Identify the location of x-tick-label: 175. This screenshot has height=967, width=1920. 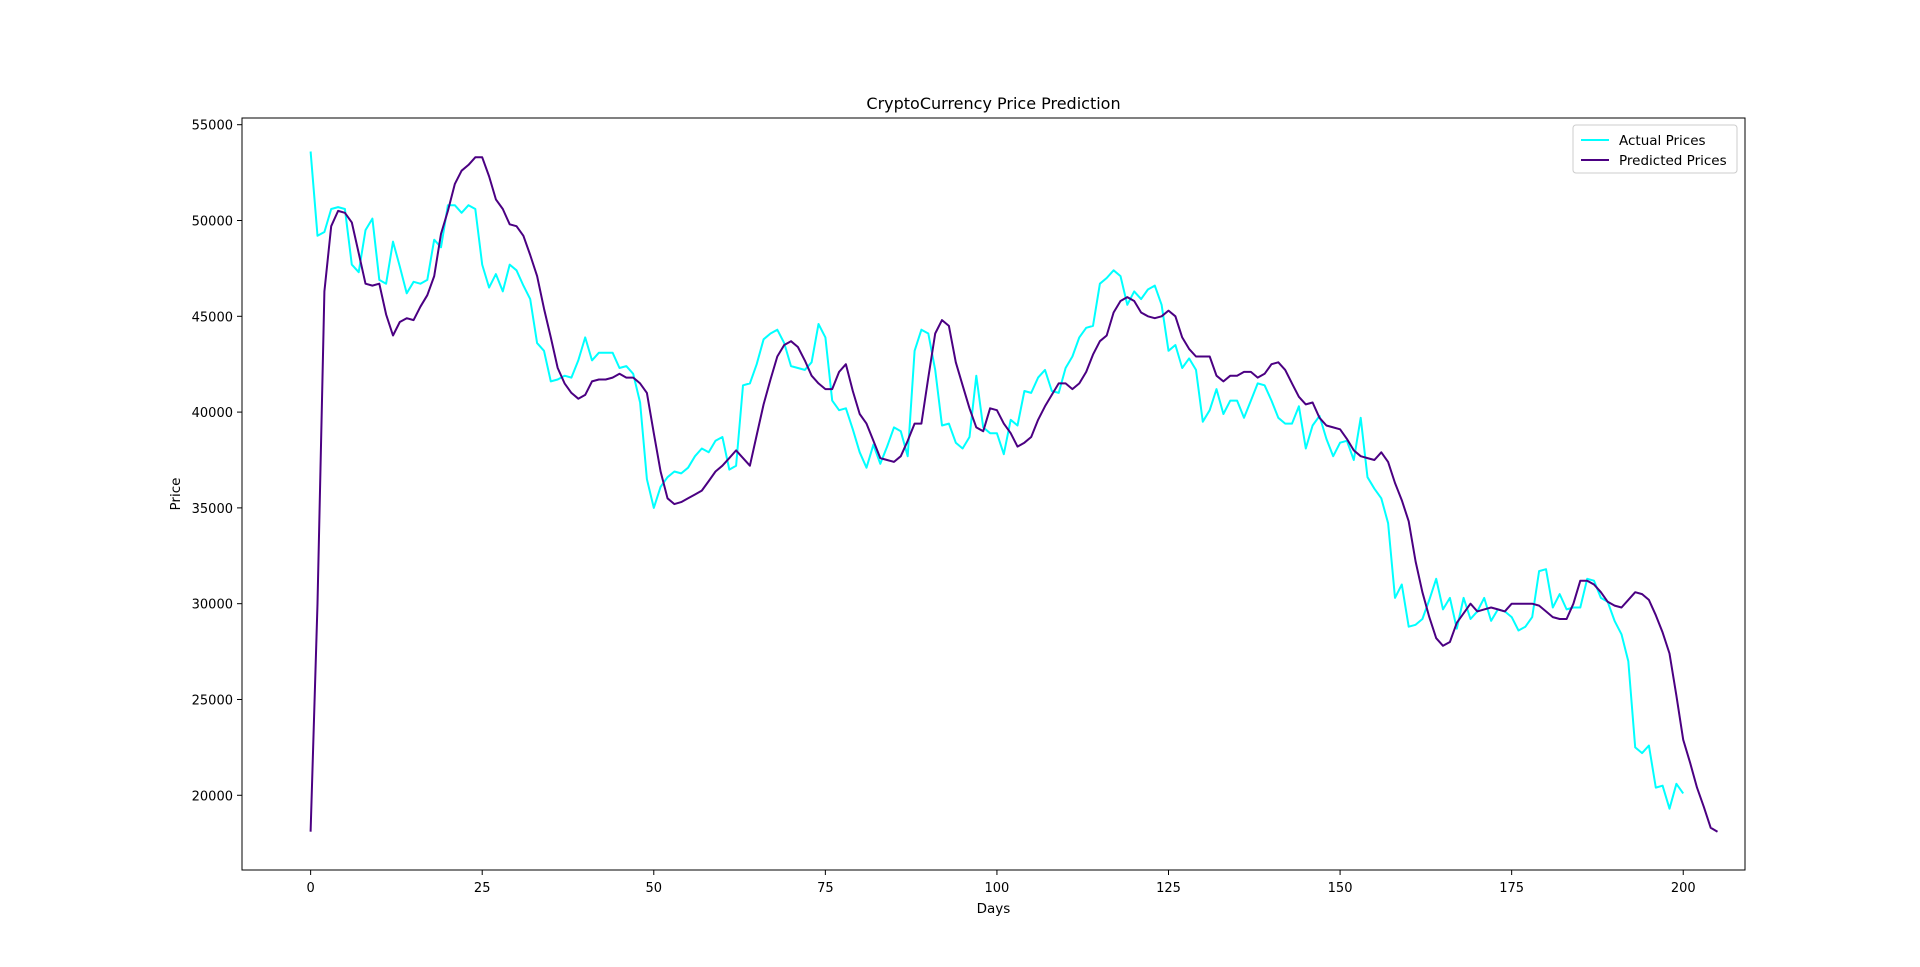
(1511, 888).